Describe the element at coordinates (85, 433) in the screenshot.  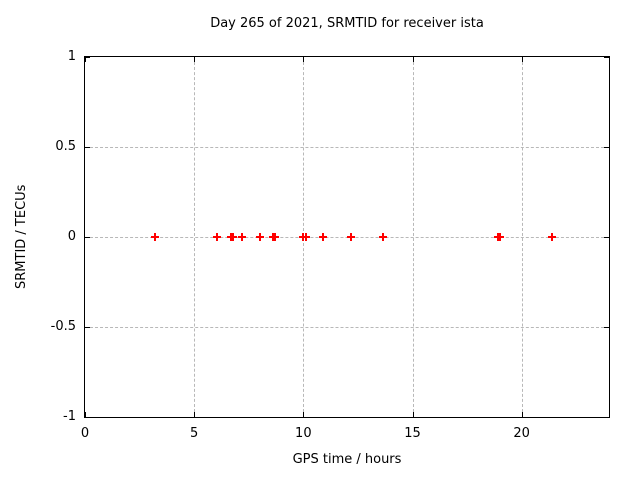
I see `x-tick-label: 0` at that location.